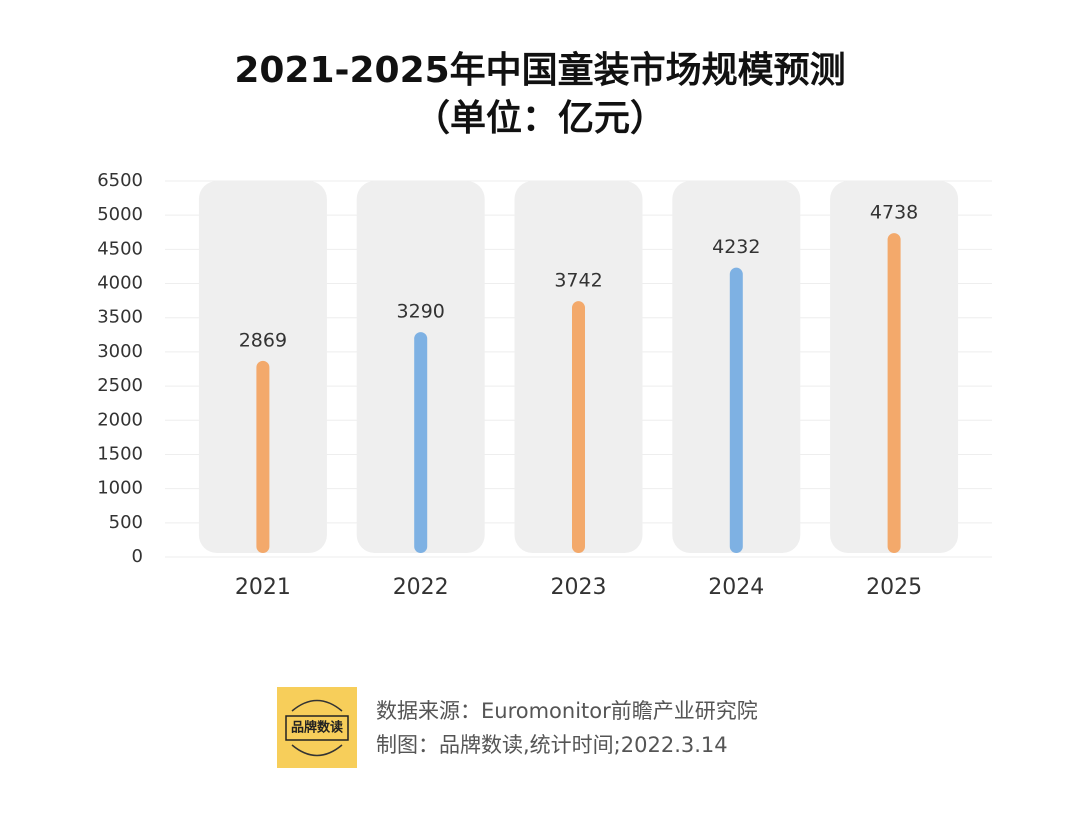 This screenshot has width=1080, height=819. Describe the element at coordinates (736, 587) in the screenshot. I see `x-tick-label: 2024` at that location.